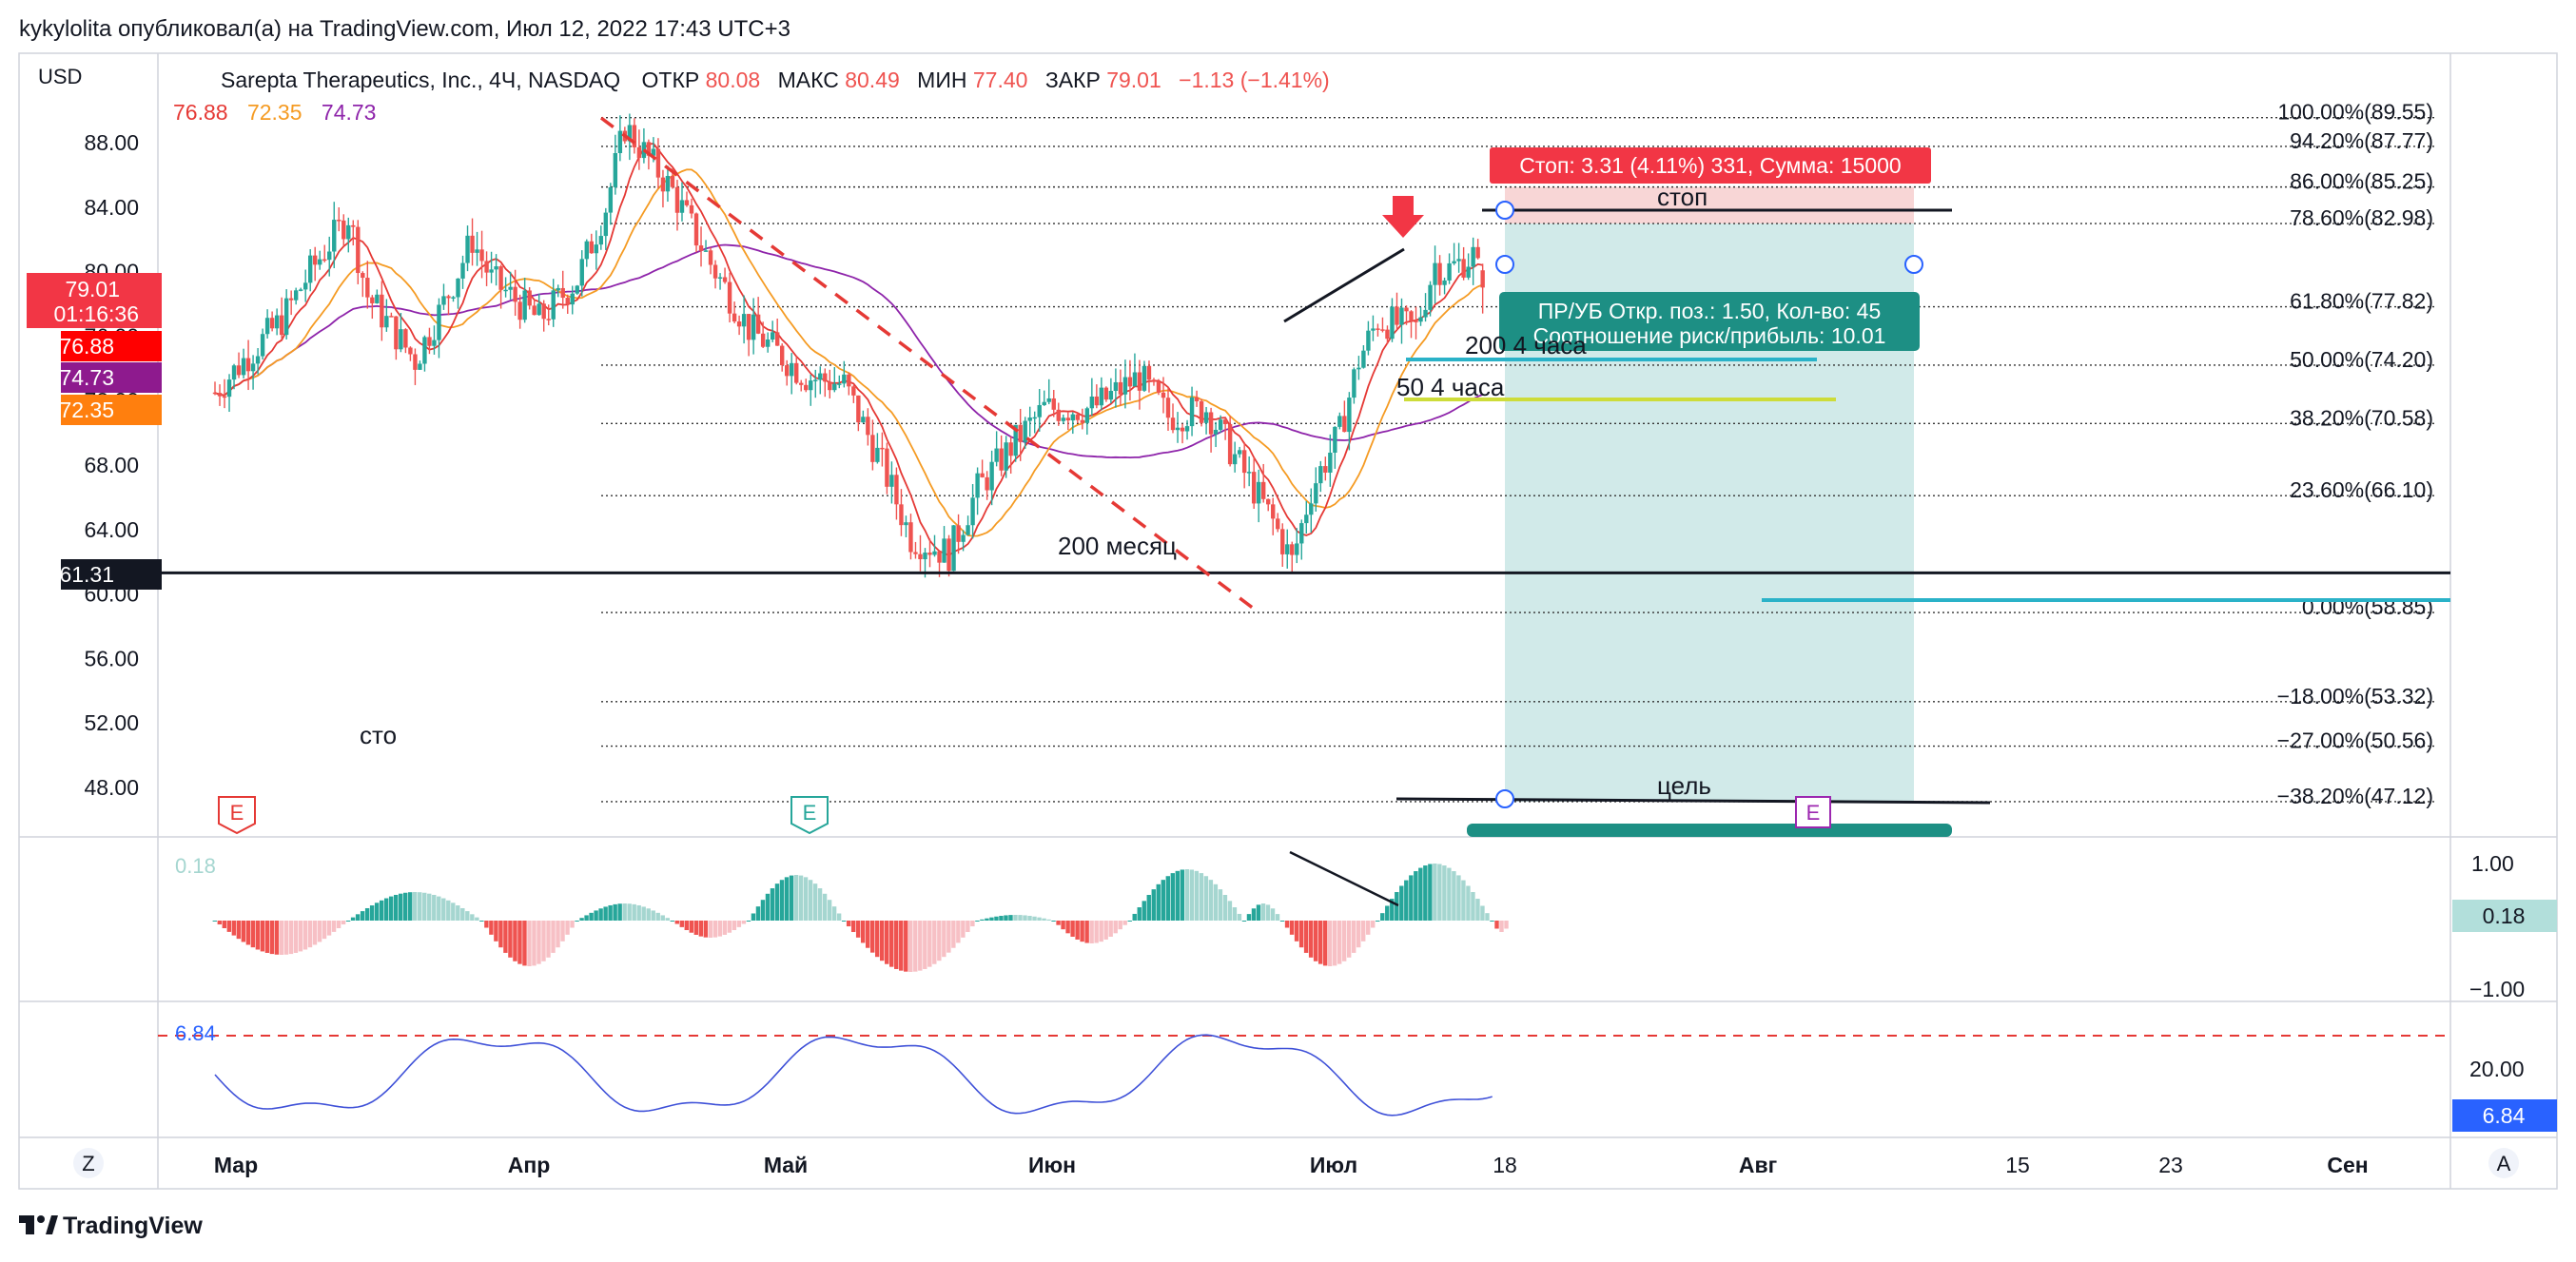 The width and height of the screenshot is (2576, 1262). What do you see at coordinates (1505, 264) in the screenshot?
I see `position-handle` at bounding box center [1505, 264].